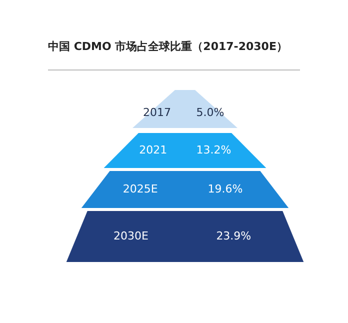 The image size is (348, 323). I want to click on data-label: 23.9%, so click(234, 236).